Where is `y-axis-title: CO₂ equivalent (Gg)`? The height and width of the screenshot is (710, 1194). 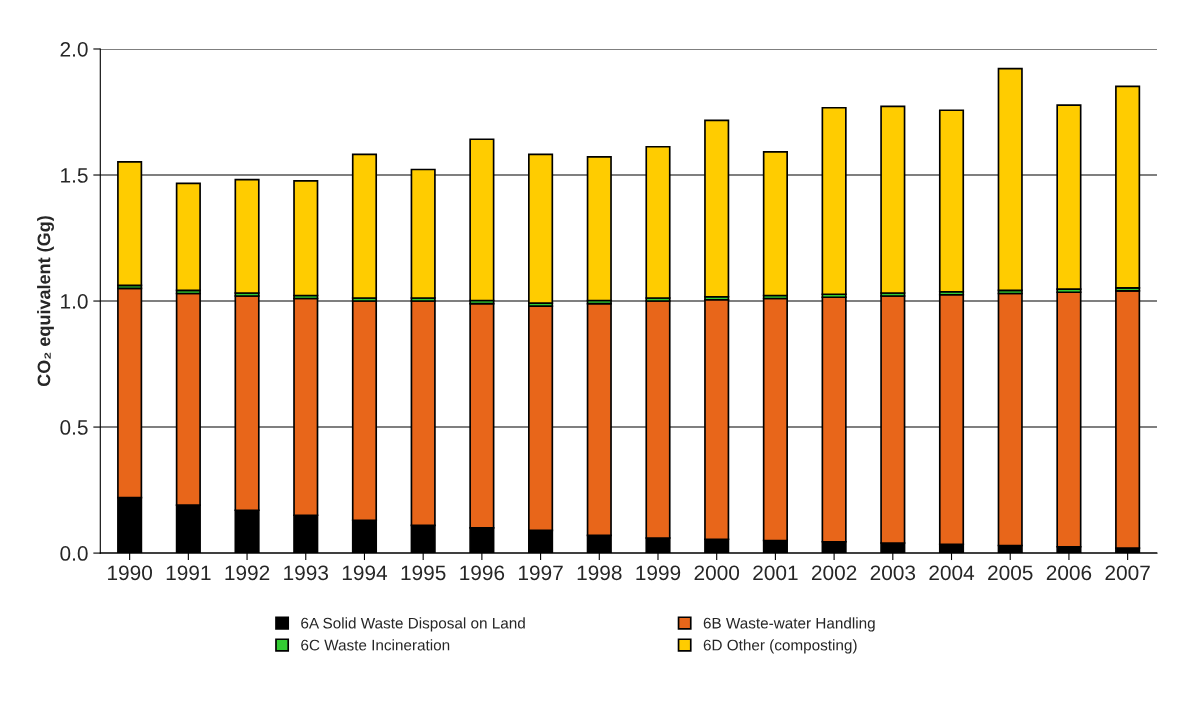
y-axis-title: CO₂ equivalent (Gg) is located at coordinates (45, 301).